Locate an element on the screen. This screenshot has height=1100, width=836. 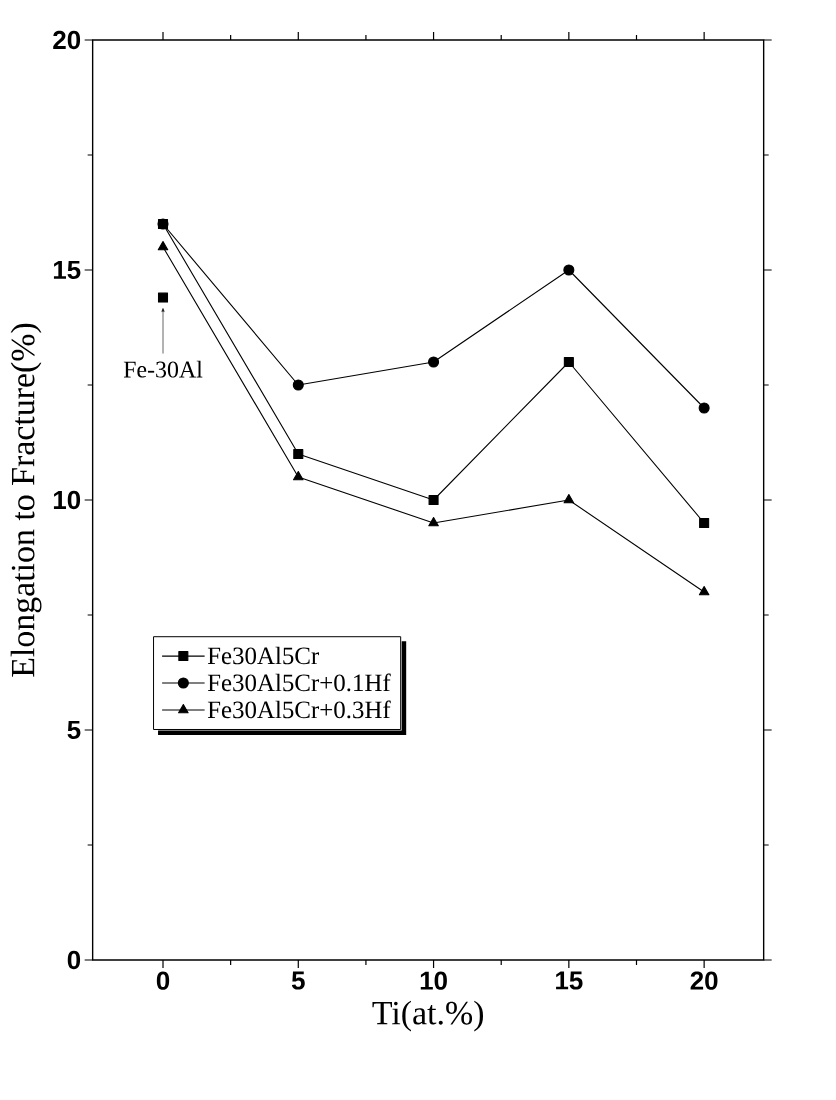
x-tick-label: 20 is located at coordinates (704, 980).